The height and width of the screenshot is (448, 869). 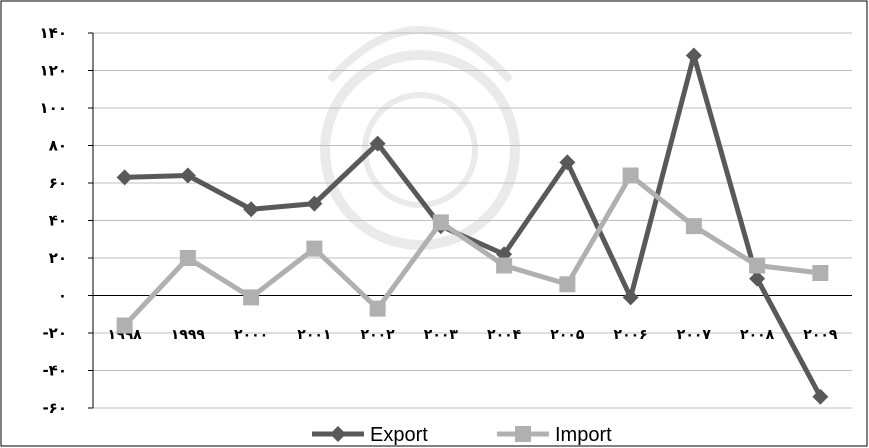 I want to click on x-tick-label: ۲۰۰۴, so click(x=504, y=335).